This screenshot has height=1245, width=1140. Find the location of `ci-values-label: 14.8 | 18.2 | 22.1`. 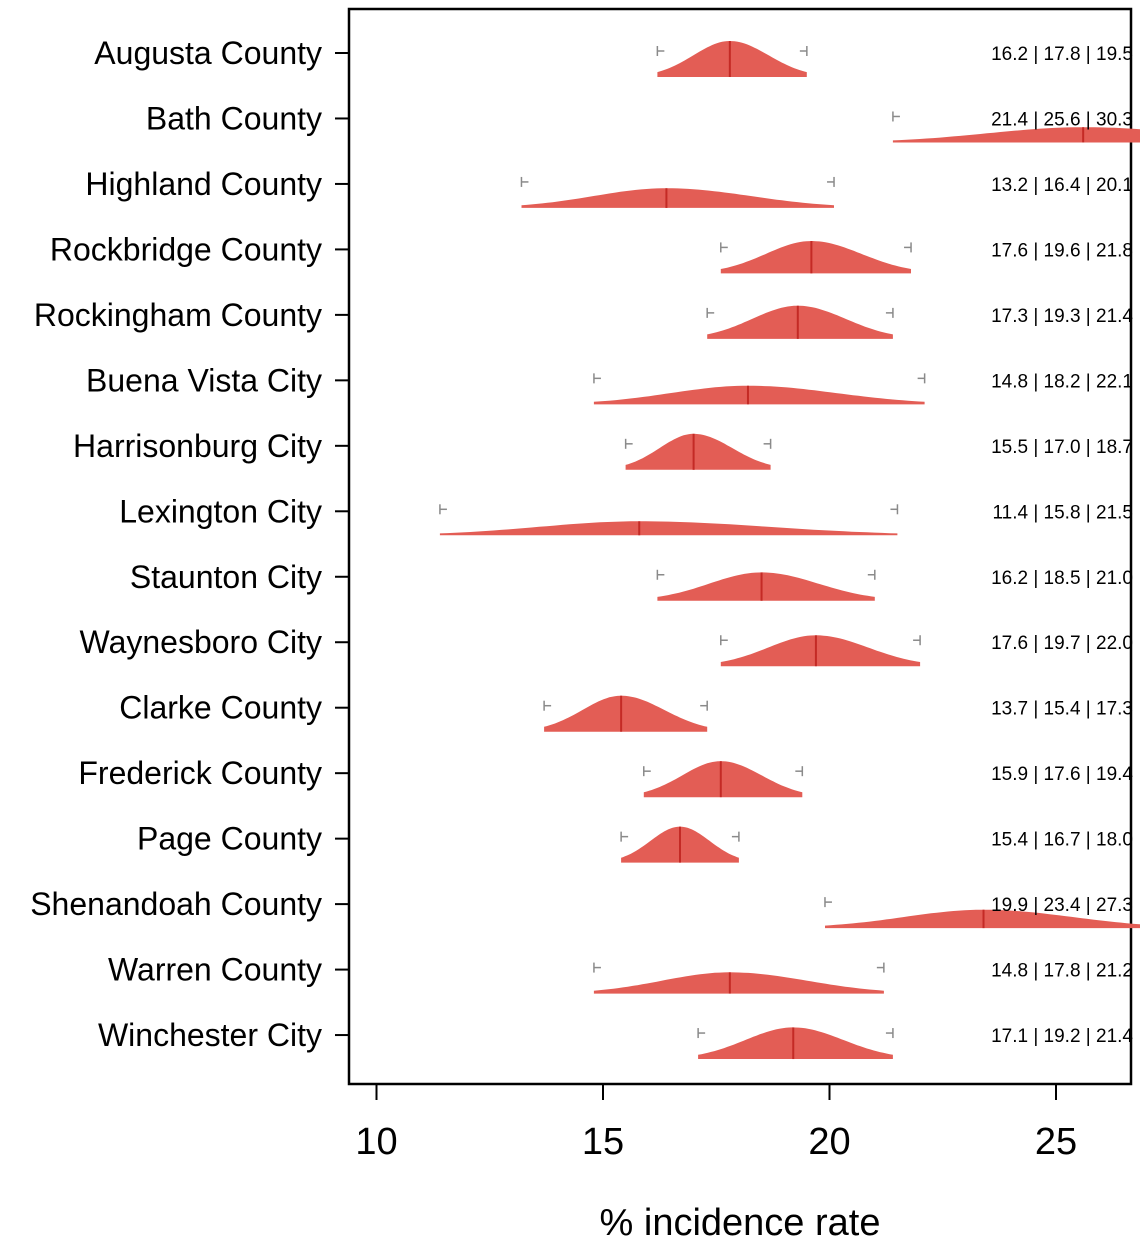

ci-values-label: 14.8 | 18.2 | 22.1 is located at coordinates (1062, 381).